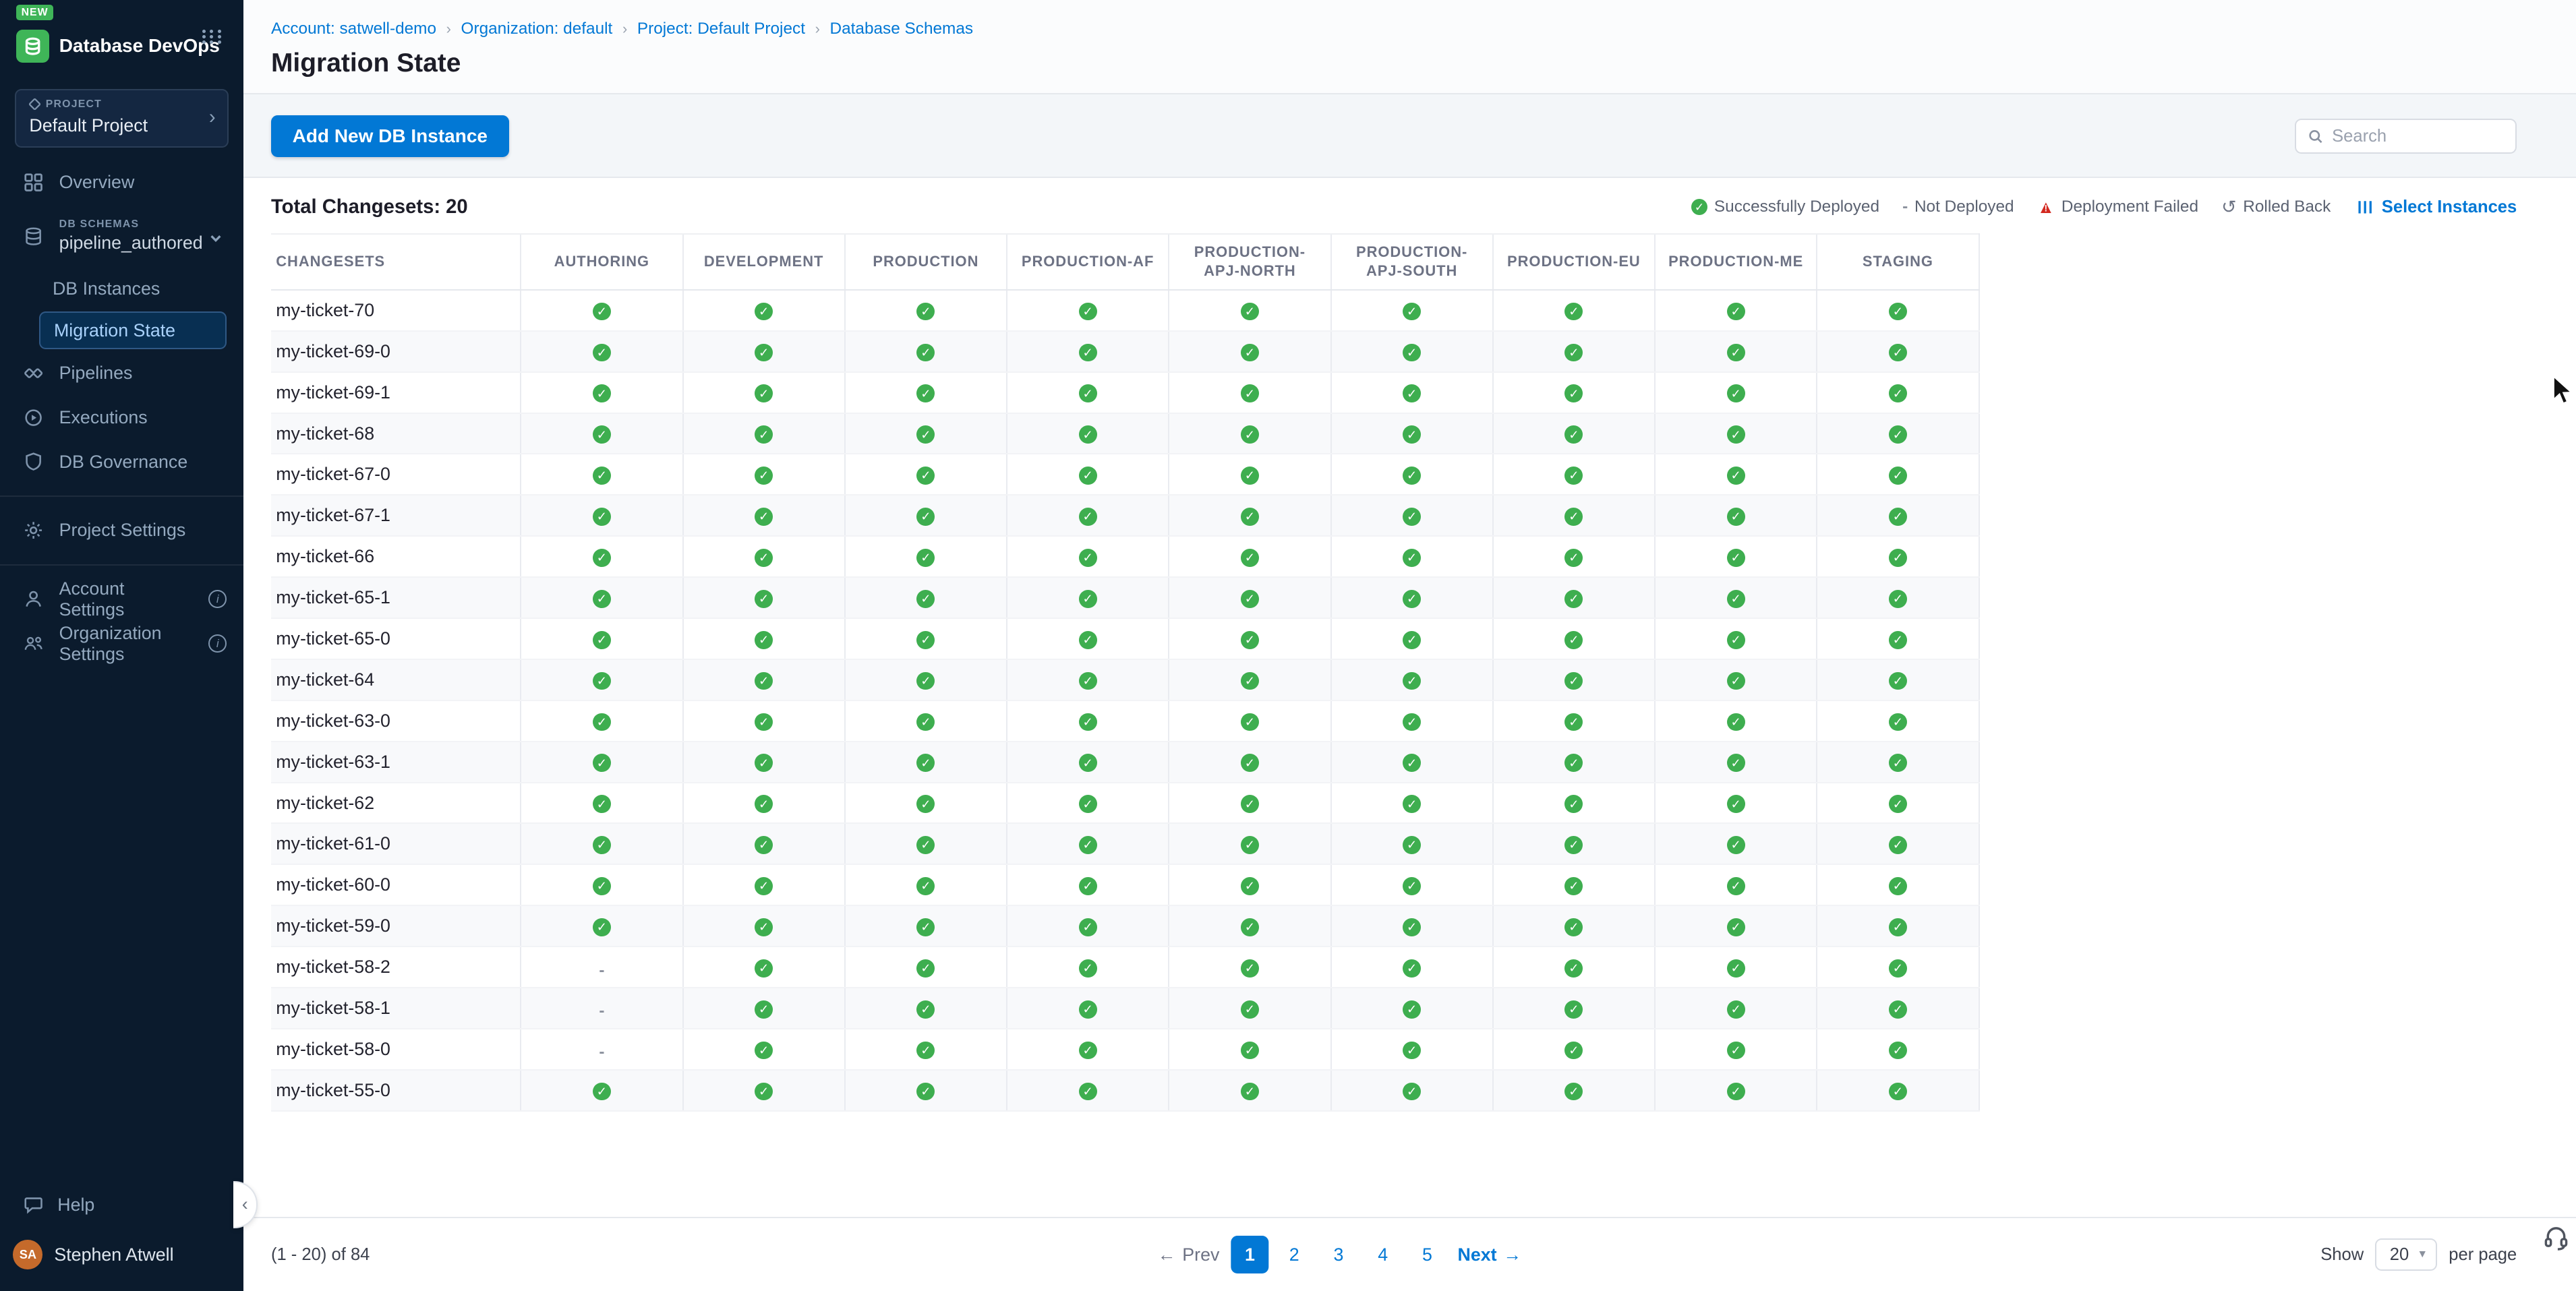  I want to click on breadcrumb-link: Organization: default, so click(537, 29).